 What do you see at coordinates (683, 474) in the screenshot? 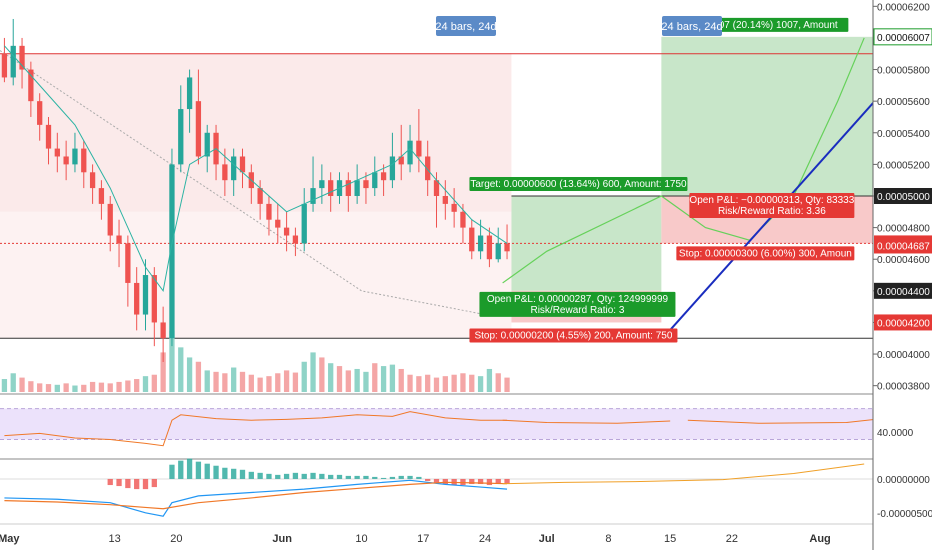
I see `macd-projection` at bounding box center [683, 474].